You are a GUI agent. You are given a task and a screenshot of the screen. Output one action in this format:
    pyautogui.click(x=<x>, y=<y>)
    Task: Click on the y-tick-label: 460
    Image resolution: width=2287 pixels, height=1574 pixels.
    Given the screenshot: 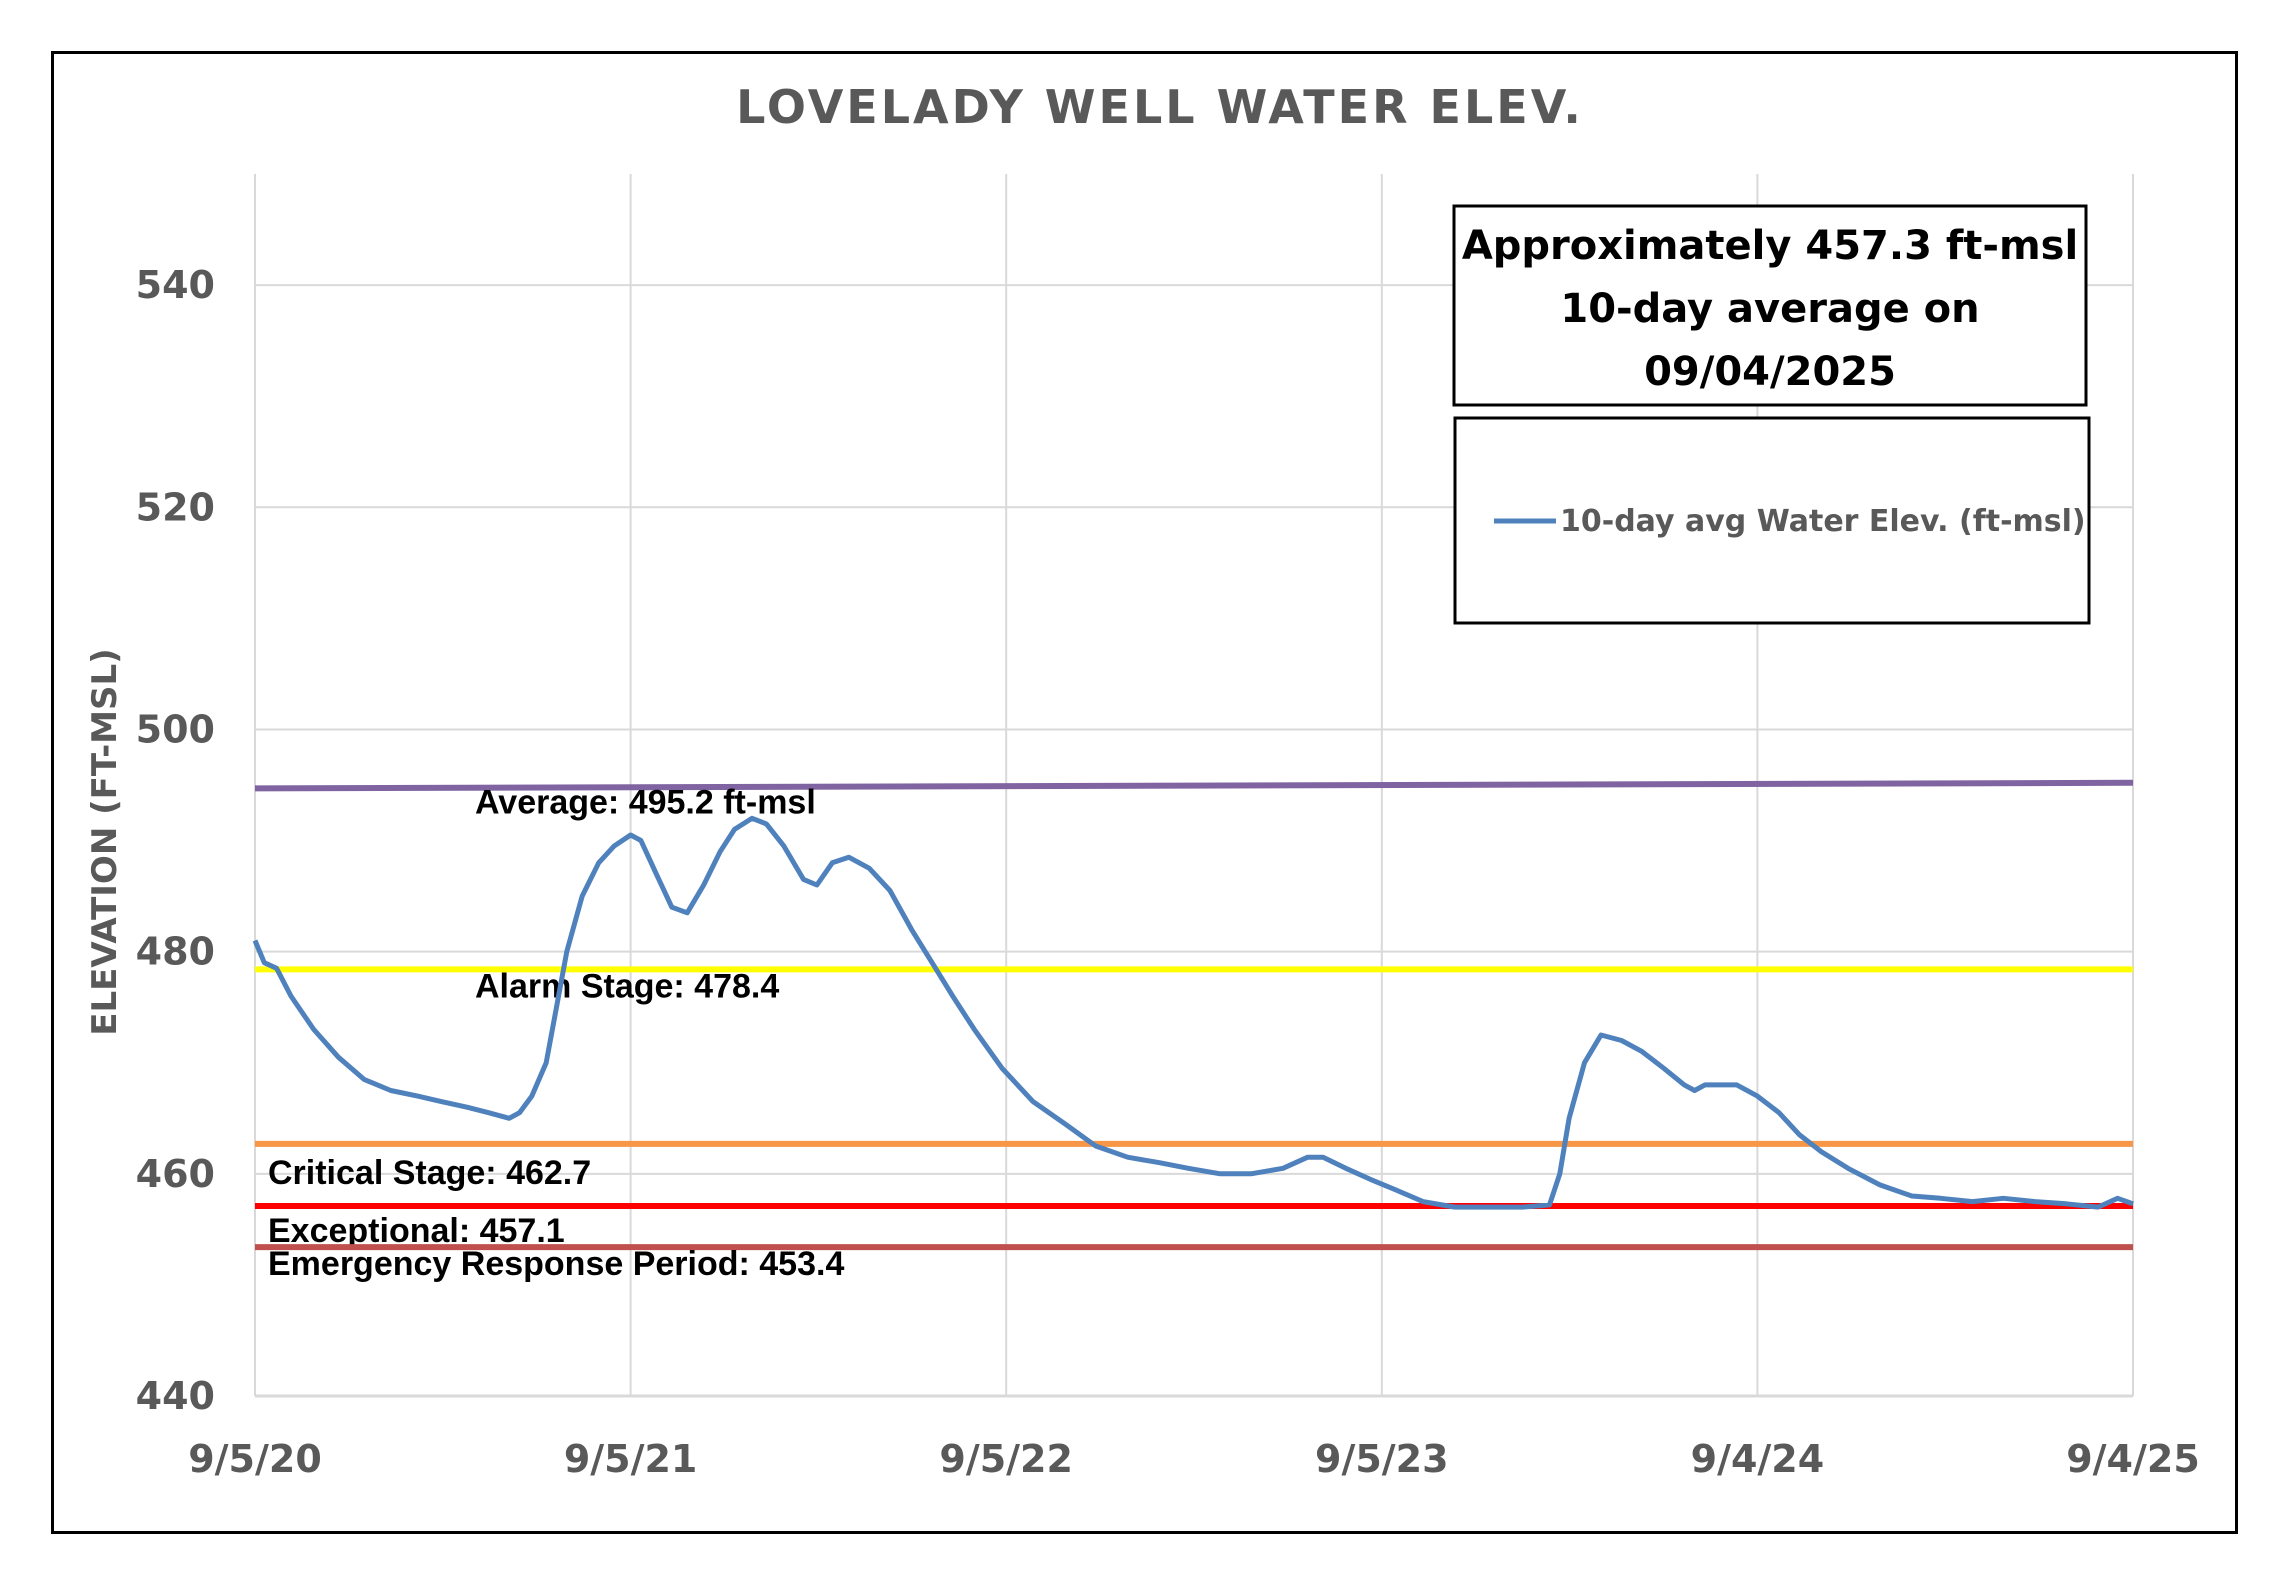 What is the action you would take?
    pyautogui.click(x=175, y=1174)
    